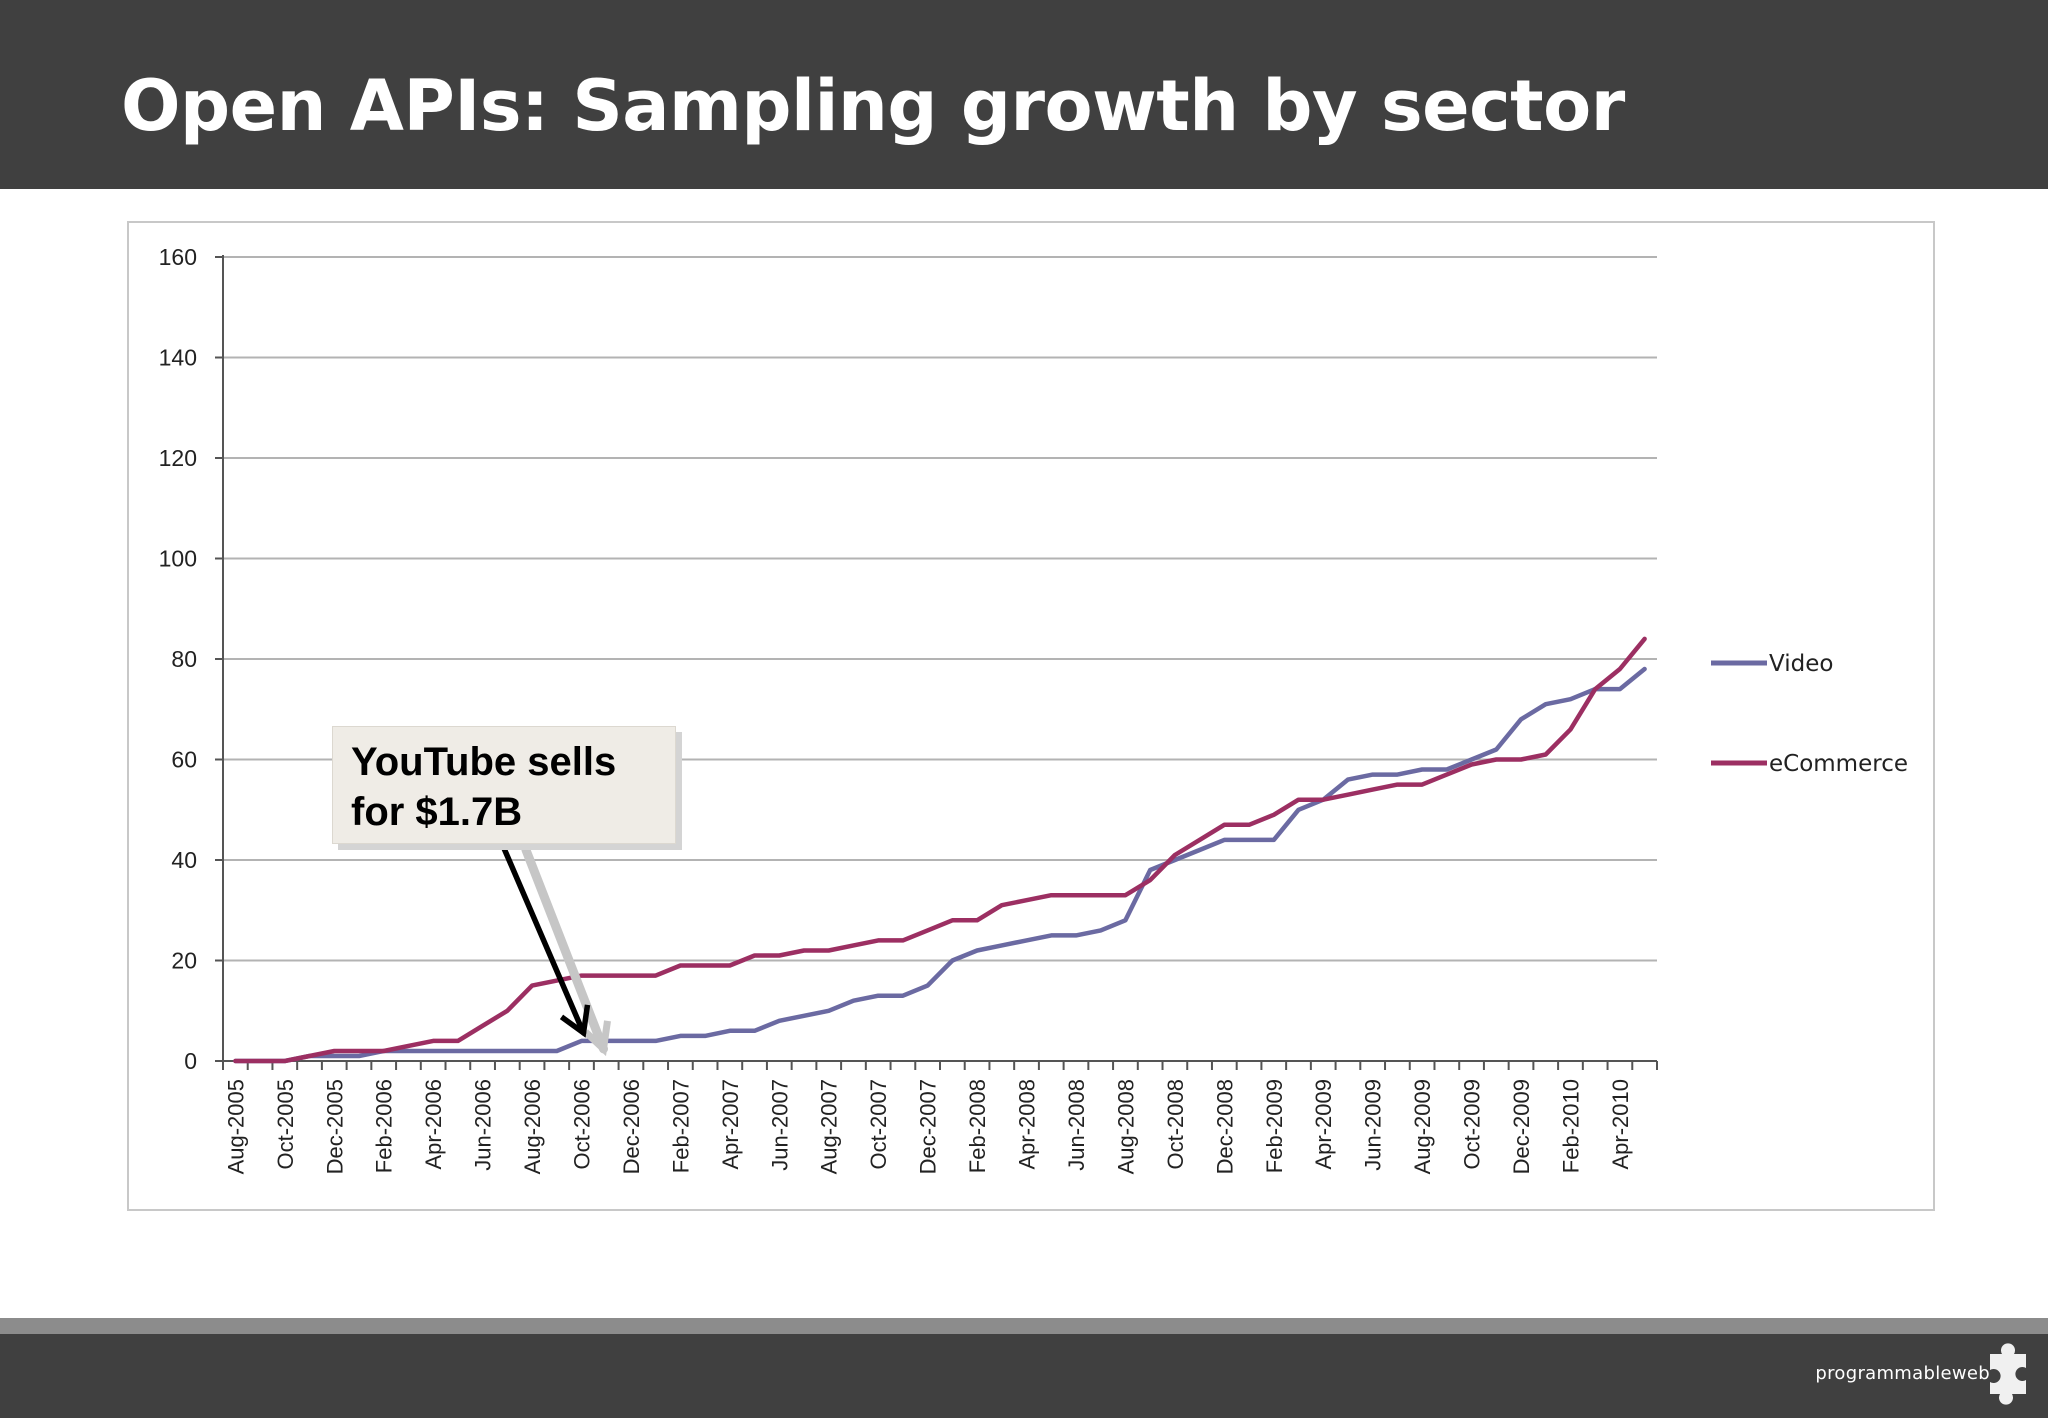  Describe the element at coordinates (1838, 764) in the screenshot. I see `legend-label-ecommerce: eCommerce` at that location.